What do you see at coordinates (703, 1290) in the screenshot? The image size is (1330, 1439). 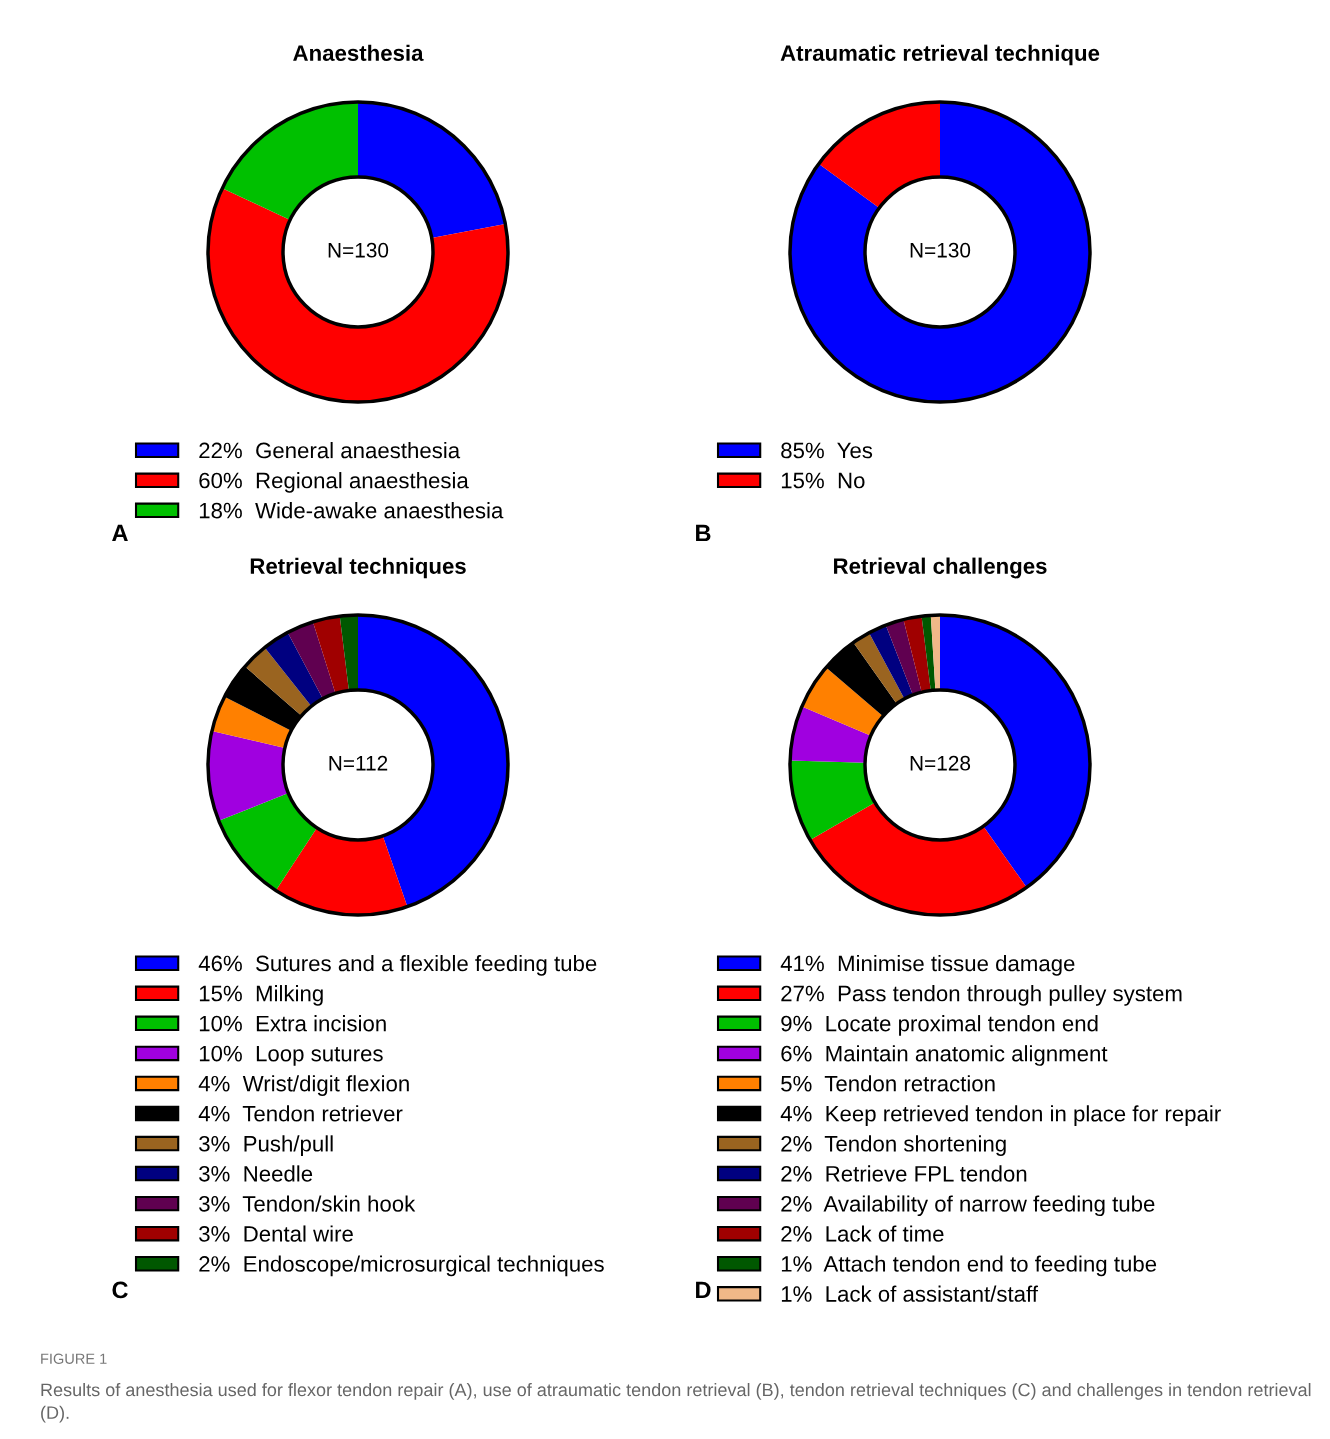 I see `text: D` at bounding box center [703, 1290].